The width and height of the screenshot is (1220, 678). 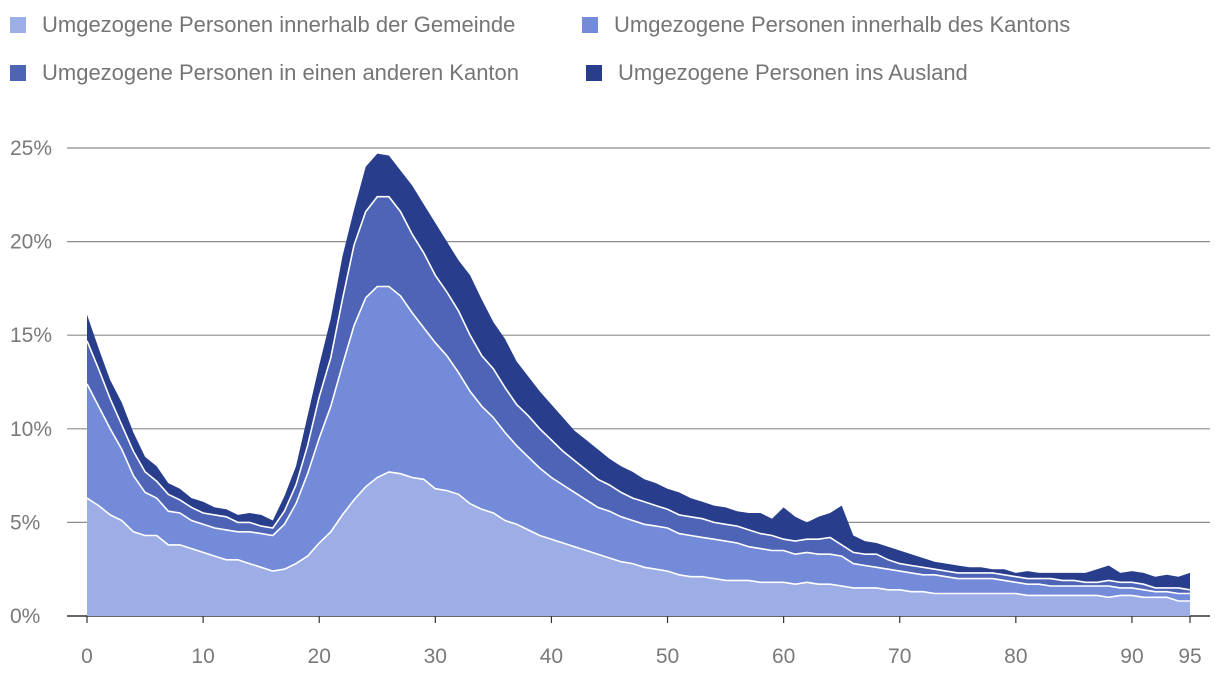 What do you see at coordinates (435, 656) in the screenshot?
I see `x-tick-label: 30` at bounding box center [435, 656].